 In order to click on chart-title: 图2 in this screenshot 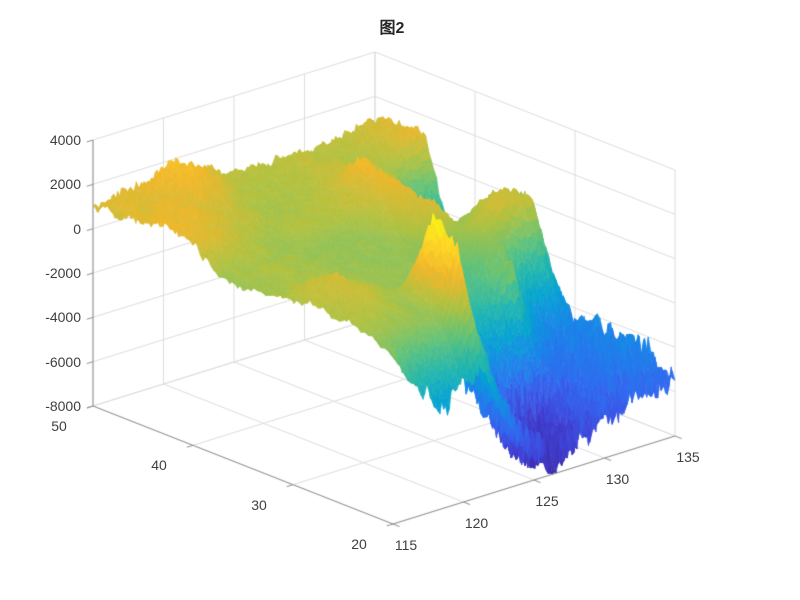, I will do `click(392, 28)`.